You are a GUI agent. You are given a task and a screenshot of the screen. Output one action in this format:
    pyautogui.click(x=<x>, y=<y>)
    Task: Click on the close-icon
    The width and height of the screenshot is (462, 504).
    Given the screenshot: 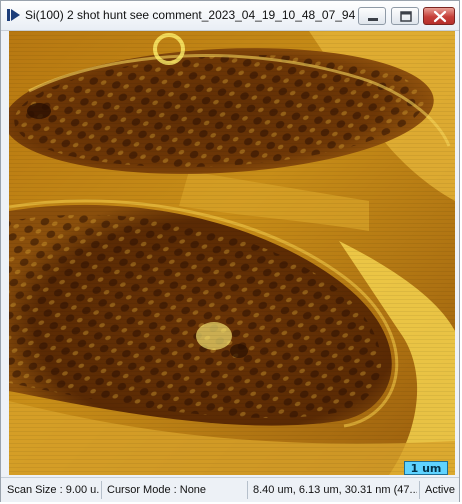 What is the action you would take?
    pyautogui.click(x=440, y=16)
    